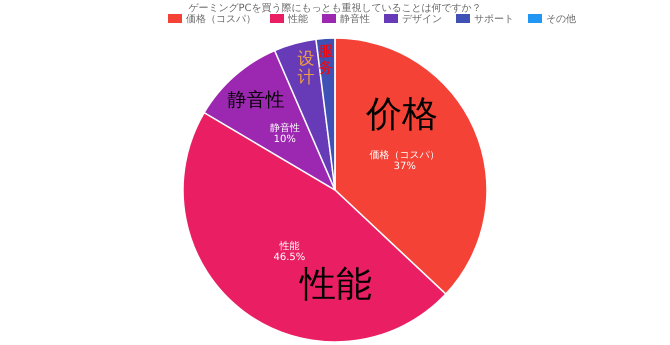  What do you see at coordinates (289, 246) in the screenshot?
I see `slice-label: 性能` at bounding box center [289, 246].